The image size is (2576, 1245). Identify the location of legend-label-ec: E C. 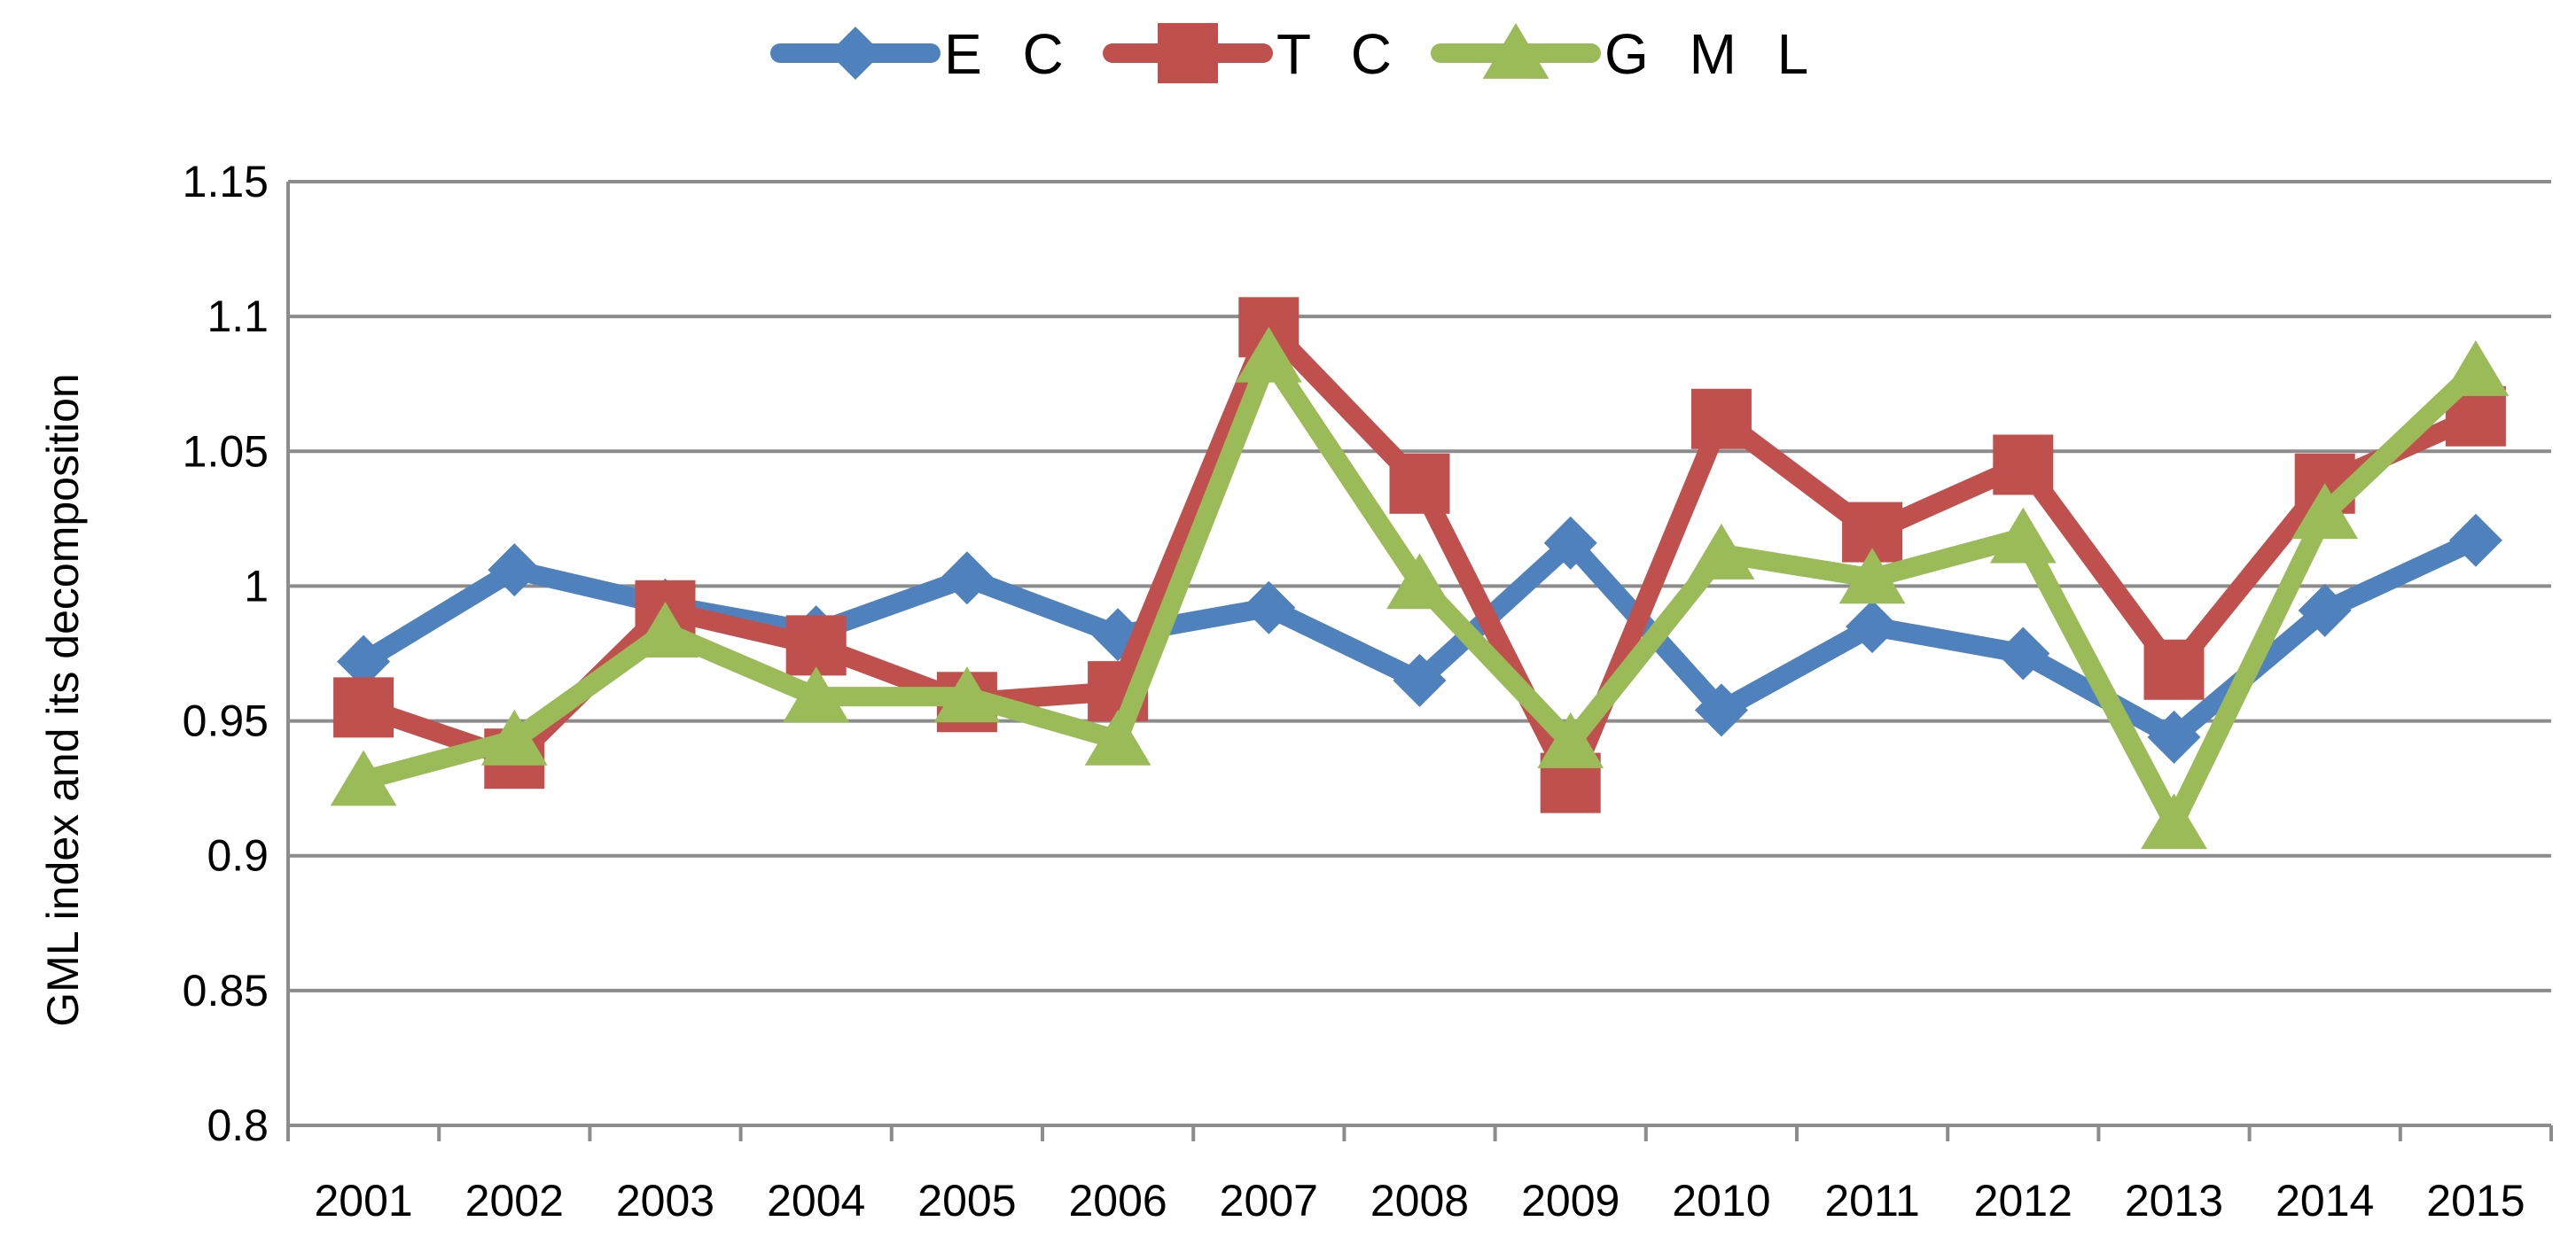
(1010, 54).